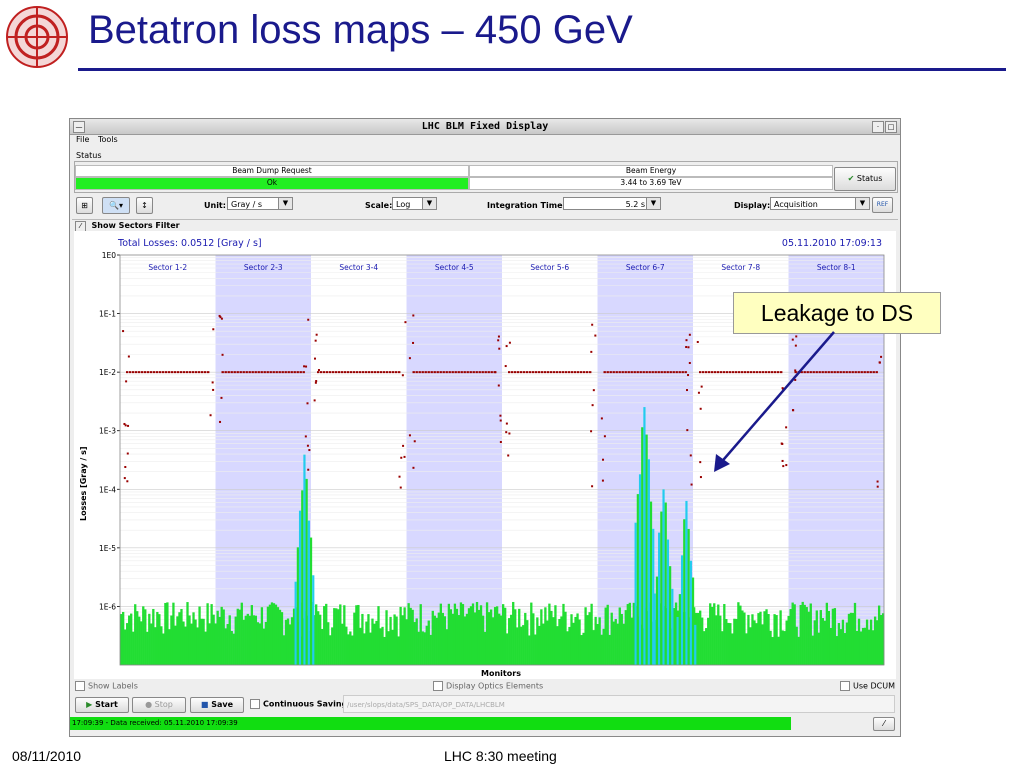 Image resolution: width=1024 pixels, height=768 pixels. What do you see at coordinates (83, 139) in the screenshot?
I see `menu-file: File` at bounding box center [83, 139].